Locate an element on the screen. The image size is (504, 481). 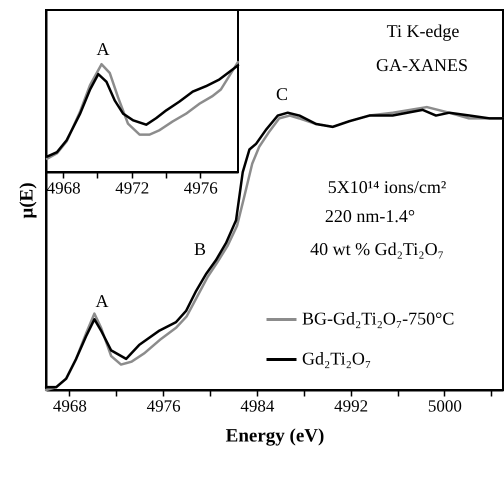
x-tick-label: 5000 is located at coordinates (445, 406).